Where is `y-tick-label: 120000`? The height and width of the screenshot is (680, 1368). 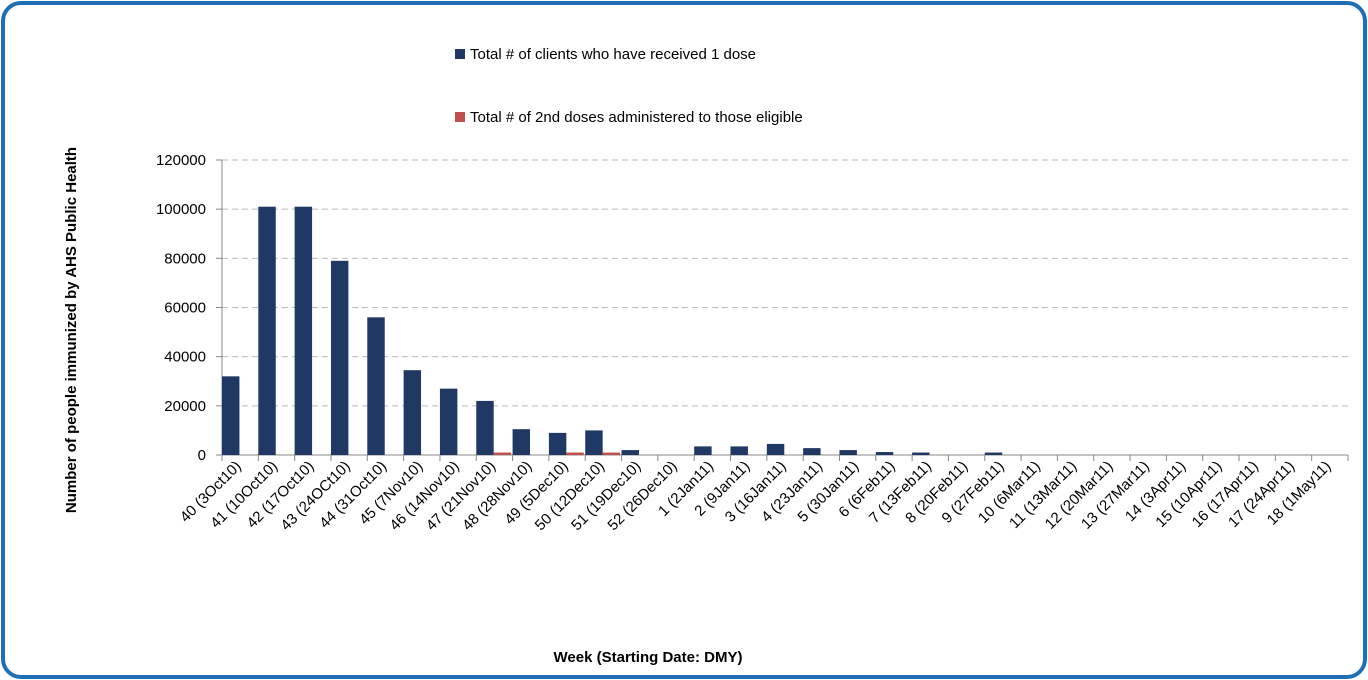
y-tick-label: 120000 is located at coordinates (181, 160).